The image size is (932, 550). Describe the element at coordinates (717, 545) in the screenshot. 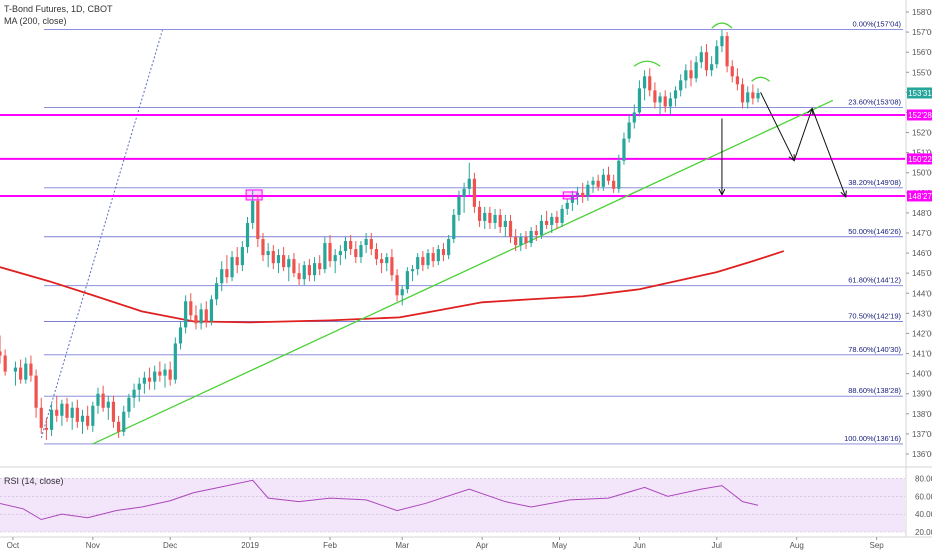

I see `time-tick-label: Jul` at that location.